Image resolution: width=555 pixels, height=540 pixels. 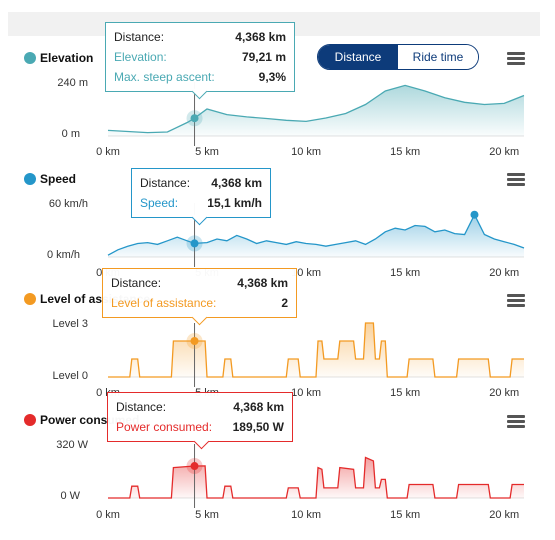 I want to click on tooltip-assistance-value: 2, so click(x=284, y=303).